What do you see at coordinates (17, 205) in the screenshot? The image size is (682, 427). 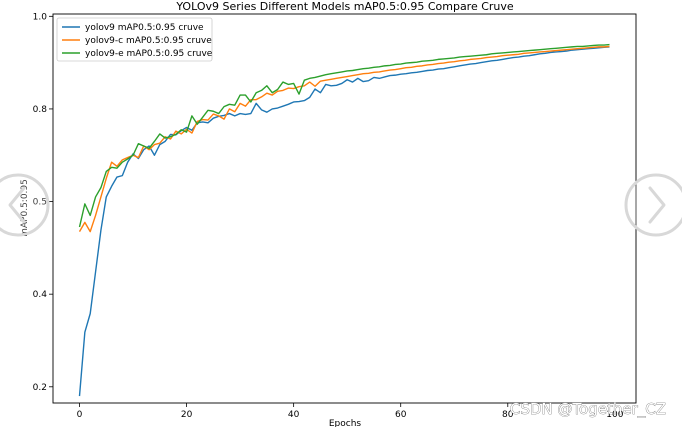 I see `chevron-left-icon` at bounding box center [17, 205].